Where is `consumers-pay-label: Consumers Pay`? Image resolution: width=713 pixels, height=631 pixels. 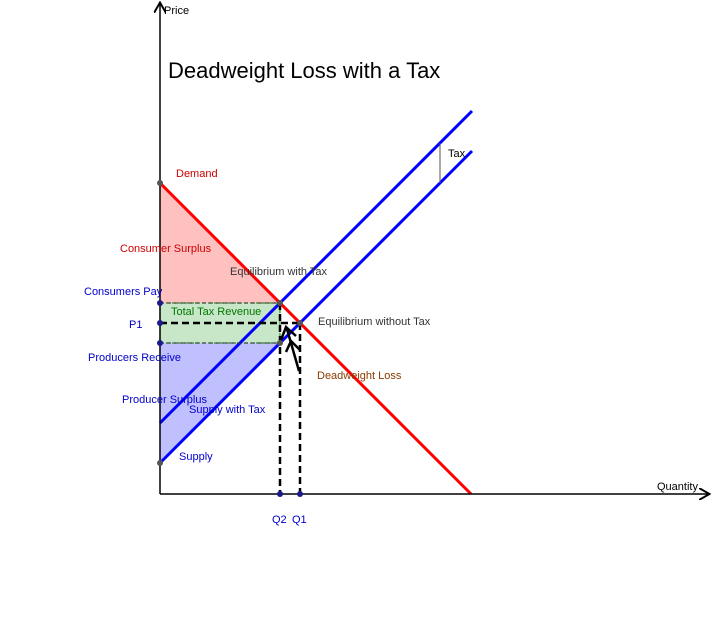 consumers-pay-label: Consumers Pay is located at coordinates (123, 292).